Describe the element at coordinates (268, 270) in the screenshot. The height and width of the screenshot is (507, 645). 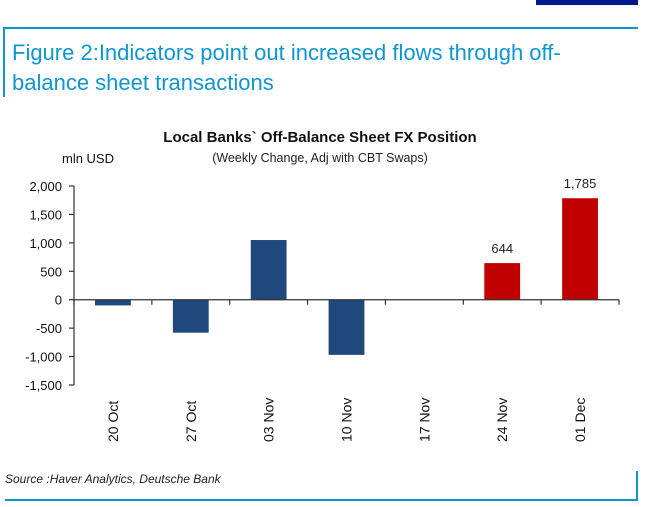
I see `bar-03-nov` at that location.